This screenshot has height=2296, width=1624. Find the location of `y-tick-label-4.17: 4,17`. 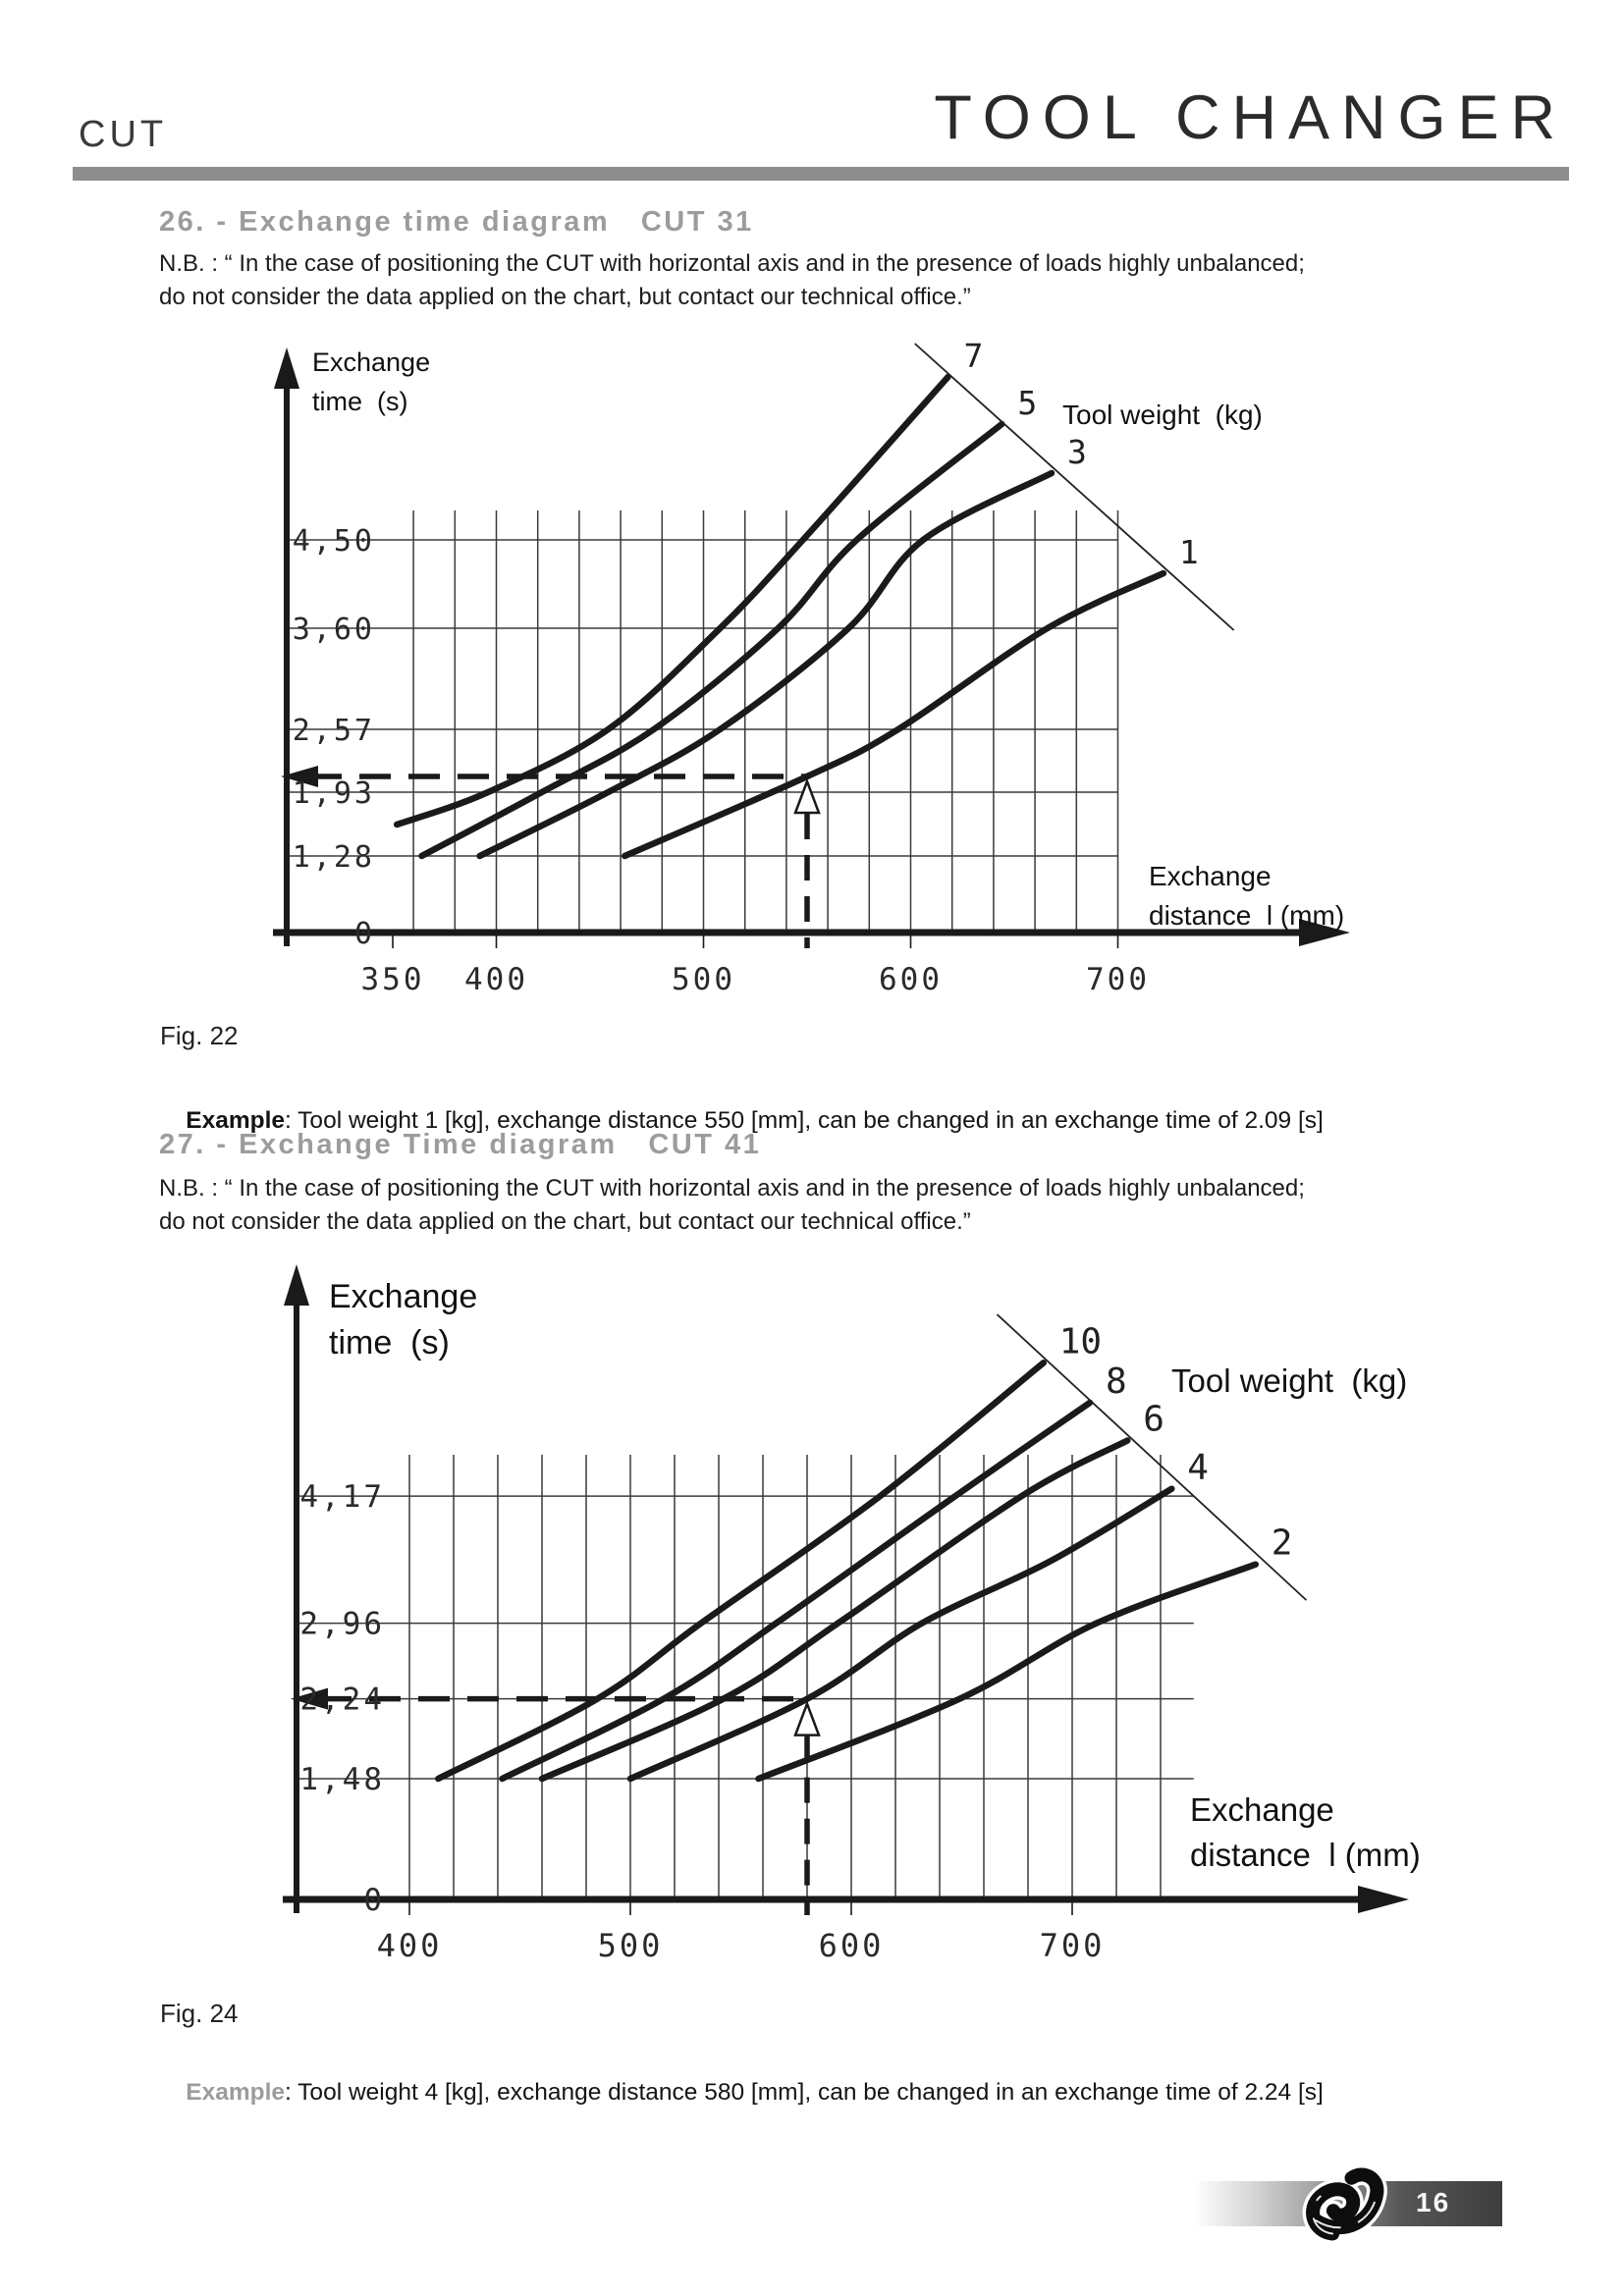

y-tick-label-4.17: 4,17 is located at coordinates (342, 1497).